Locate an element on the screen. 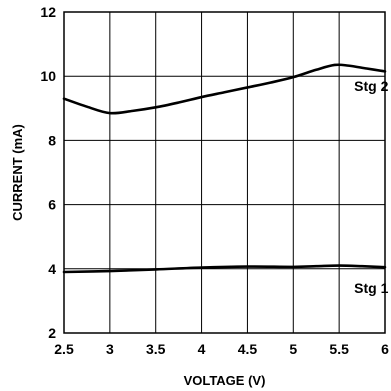  series-labels: Stg 2 Stg 1 is located at coordinates (371, 187).